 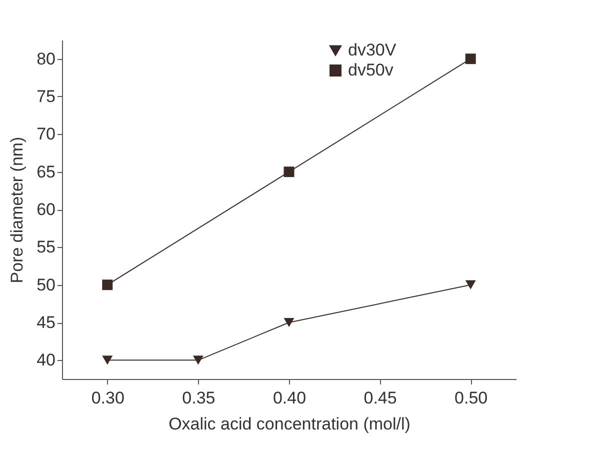 I want to click on y-tick-label: 45, so click(x=46, y=322).